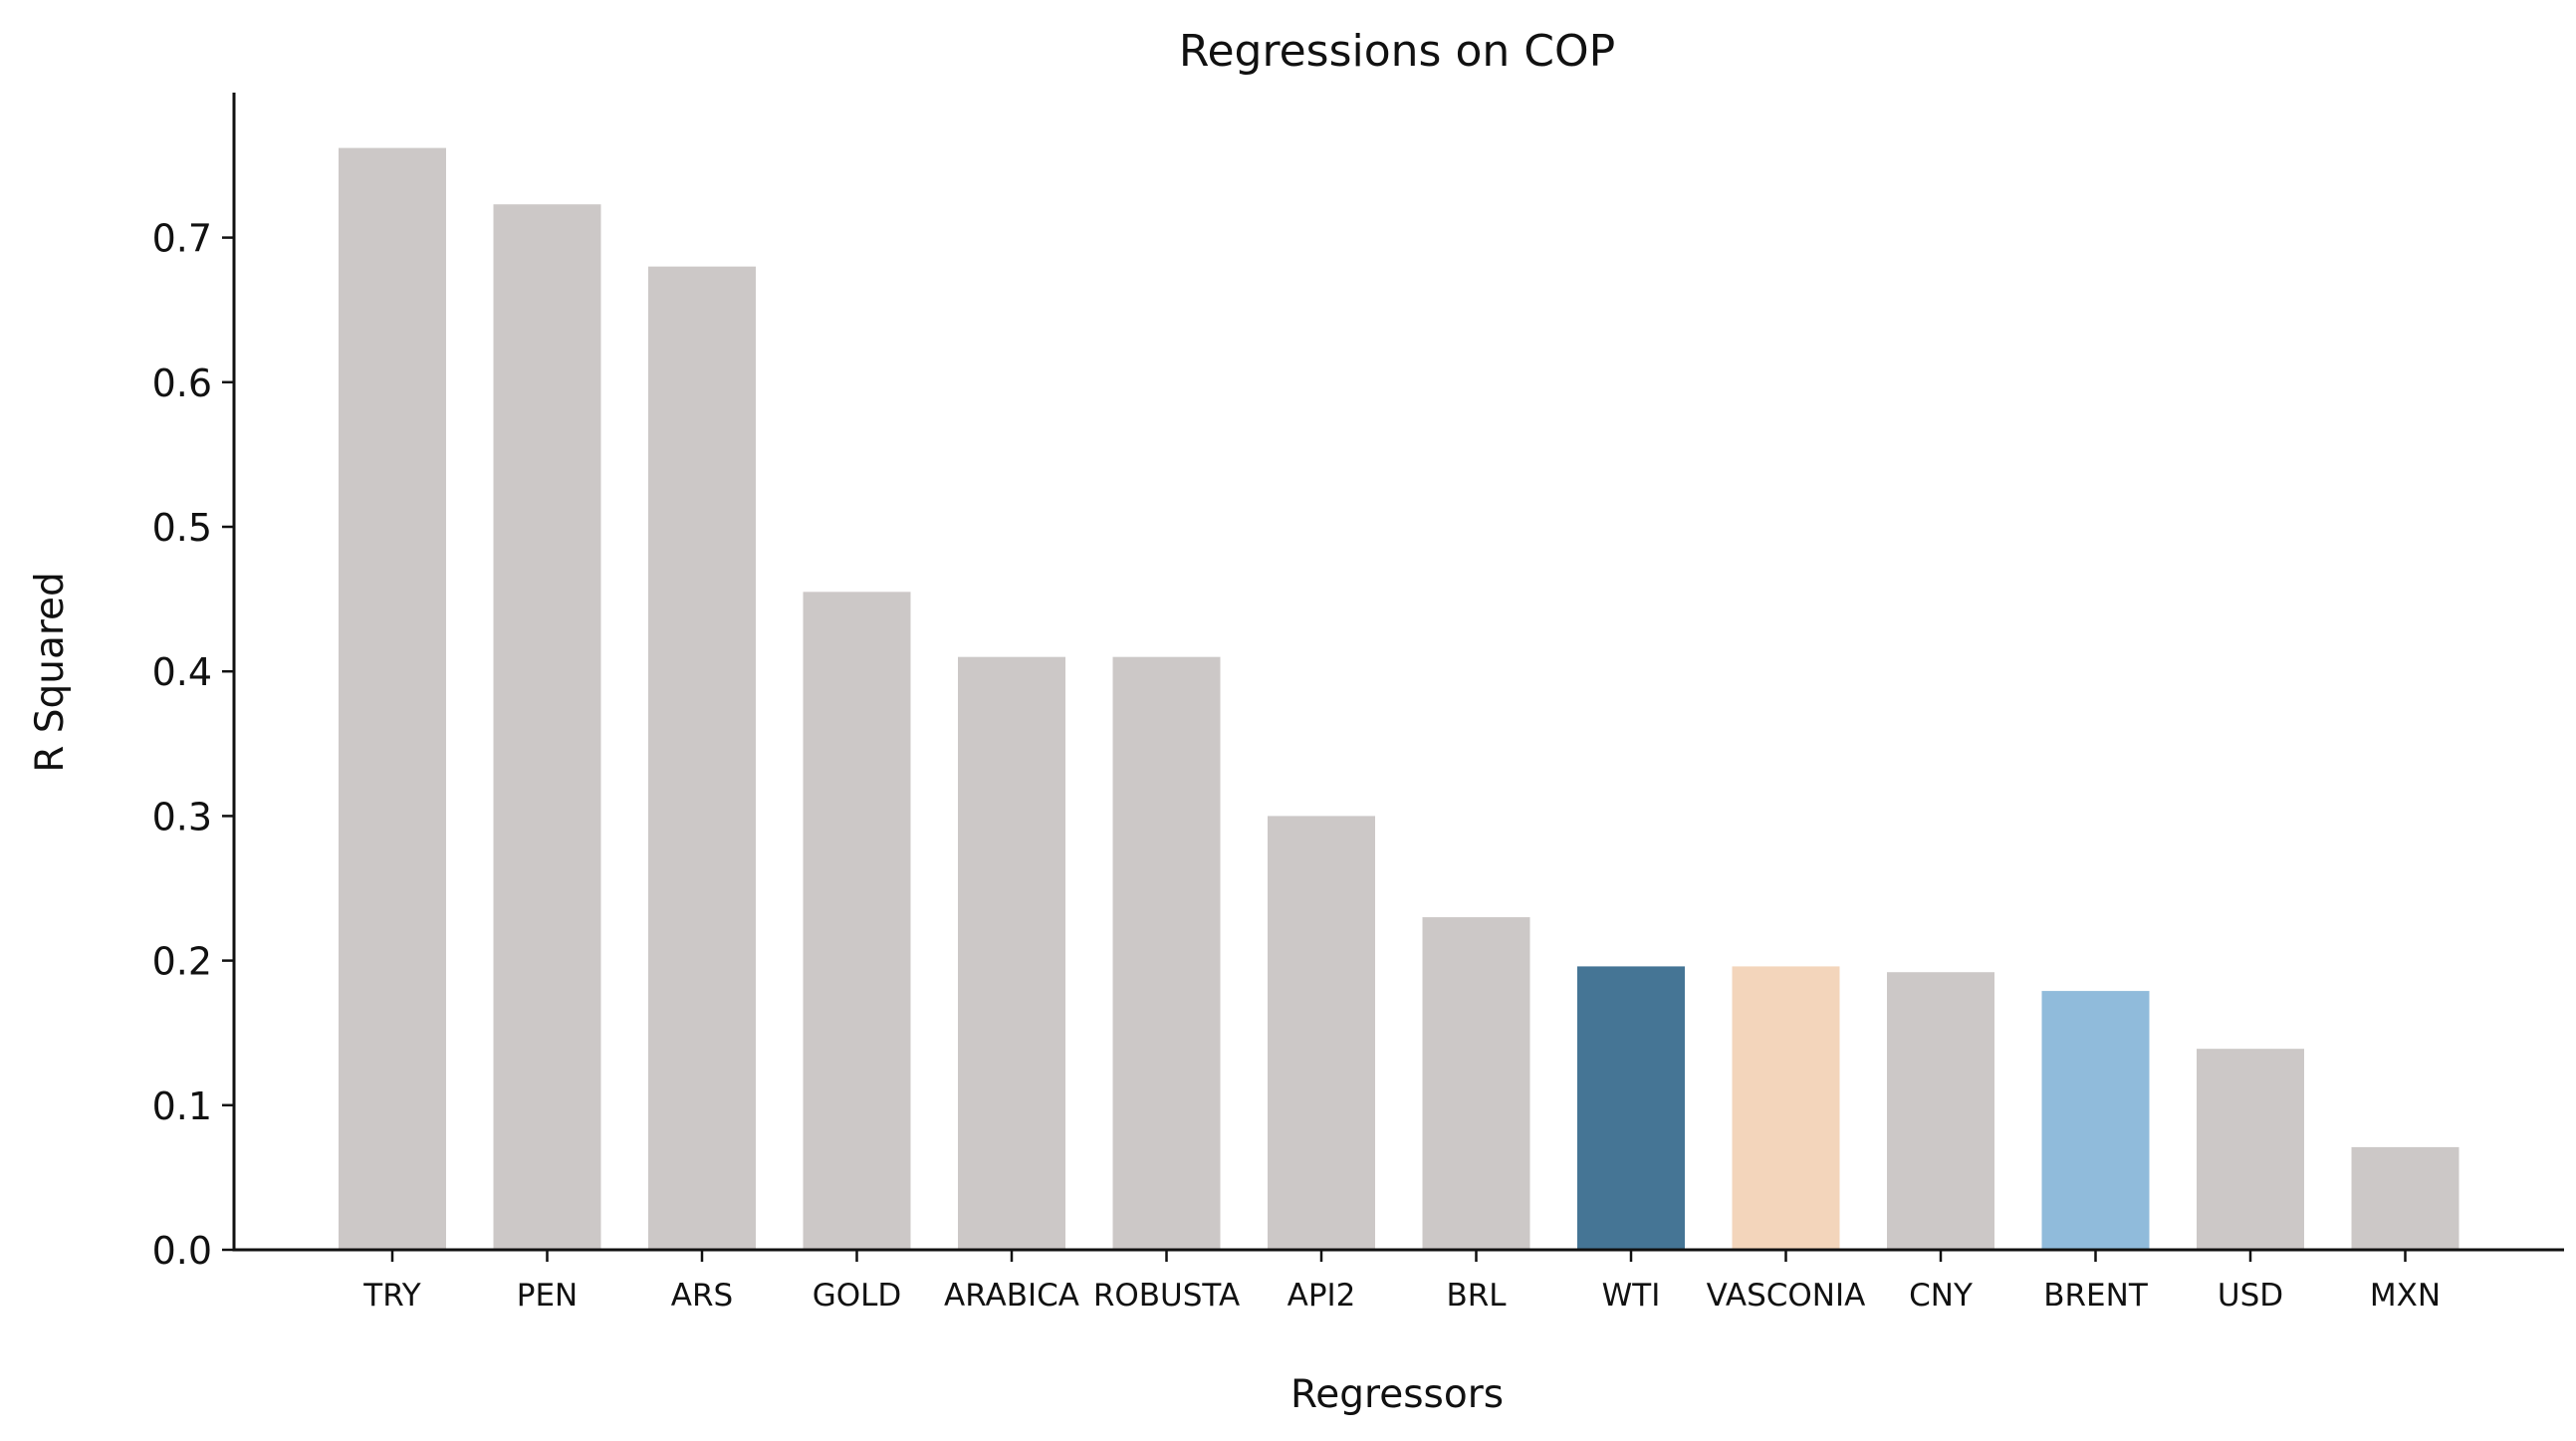 This screenshot has width=2576, height=1441. I want to click on x-tick-label: TRY, so click(391, 1296).